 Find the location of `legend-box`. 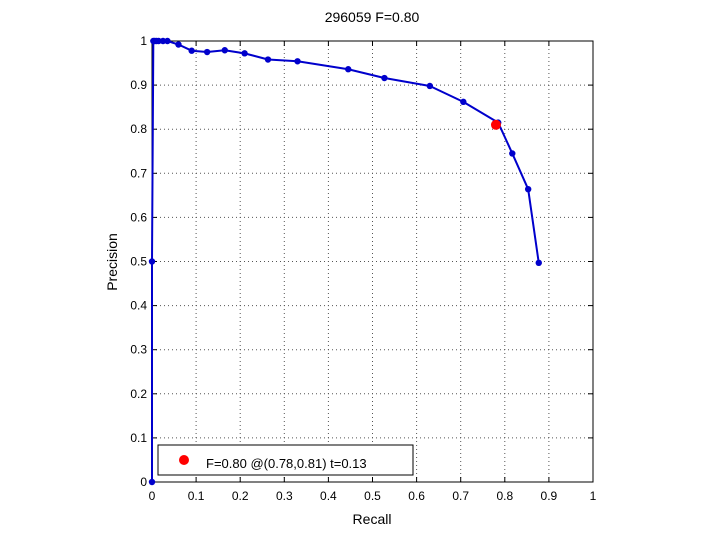

legend-box is located at coordinates (285, 460).